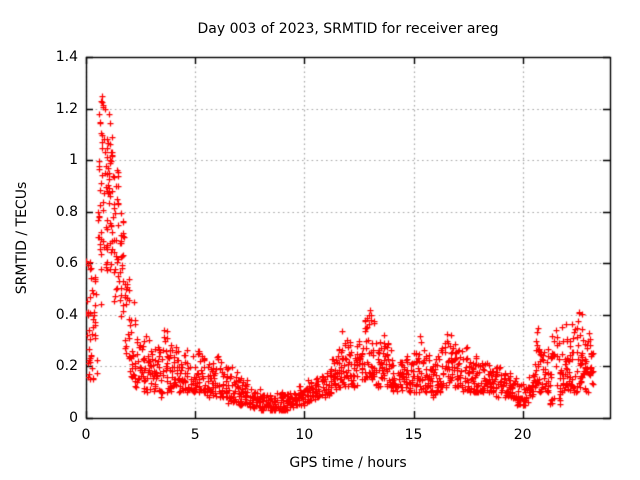 The width and height of the screenshot is (640, 480). Describe the element at coordinates (66, 57) in the screenshot. I see `y-tick-label: 1.4` at that location.